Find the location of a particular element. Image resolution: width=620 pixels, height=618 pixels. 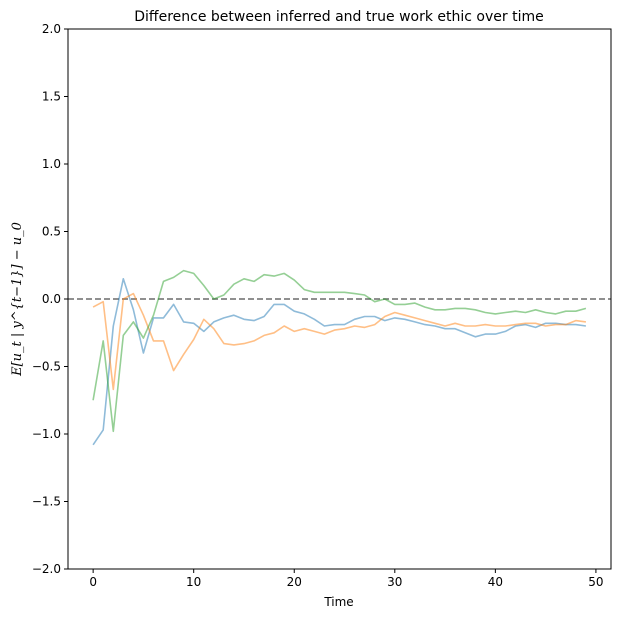

y-tick-label: −2.0 is located at coordinates (46, 569).